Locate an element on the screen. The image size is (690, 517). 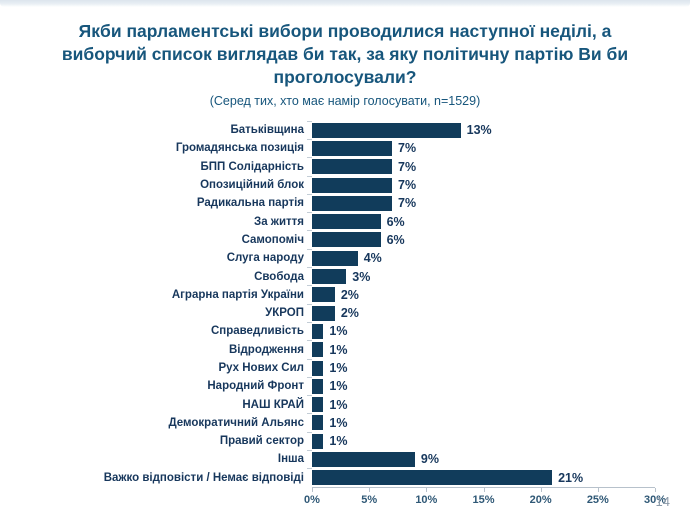
chart-row: Правий сектор 1% is located at coordinates (345, 440).